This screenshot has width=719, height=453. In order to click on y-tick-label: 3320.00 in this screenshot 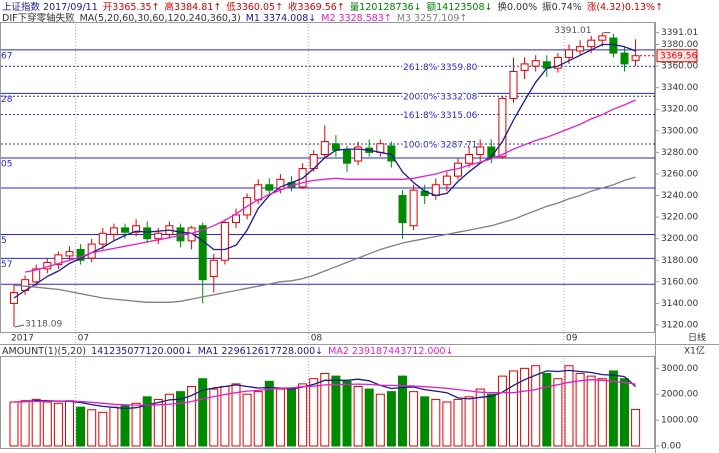, I will do `click(679, 110)`.